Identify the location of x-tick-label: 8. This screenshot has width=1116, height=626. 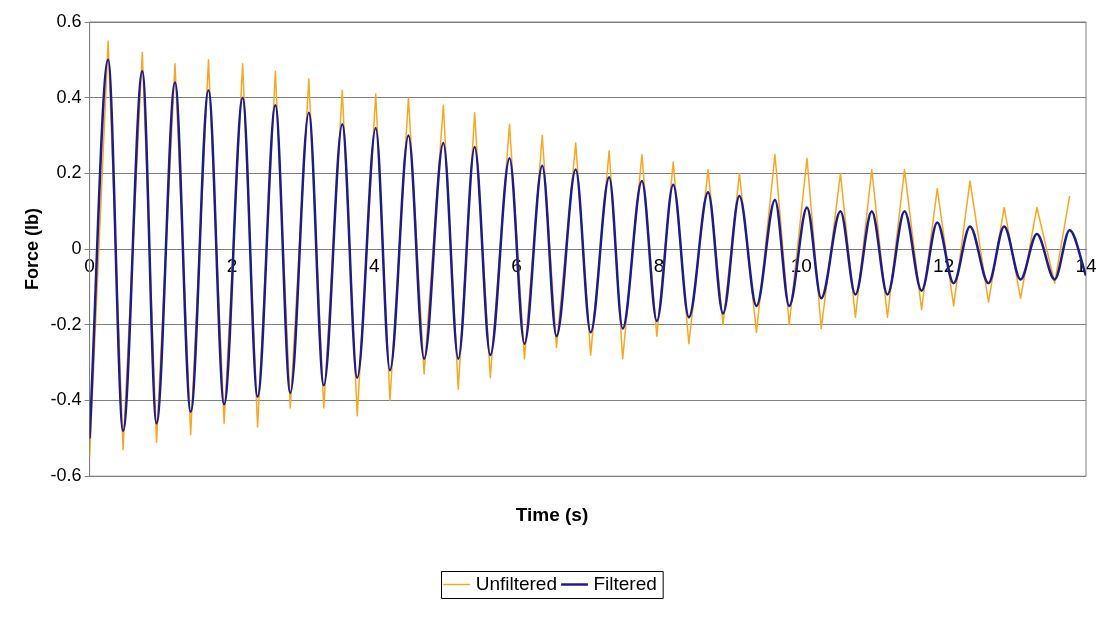
(659, 265).